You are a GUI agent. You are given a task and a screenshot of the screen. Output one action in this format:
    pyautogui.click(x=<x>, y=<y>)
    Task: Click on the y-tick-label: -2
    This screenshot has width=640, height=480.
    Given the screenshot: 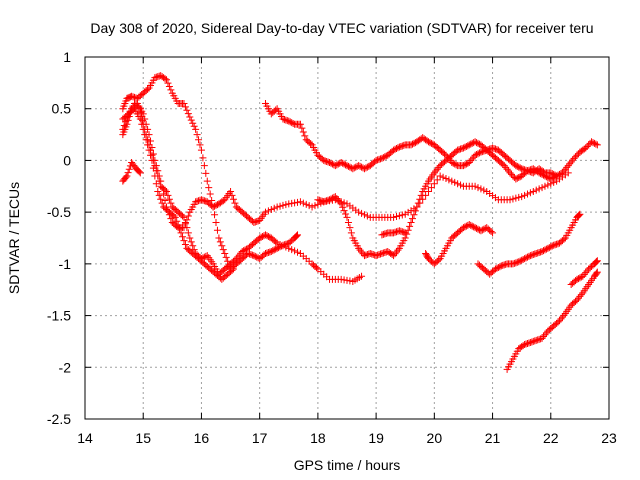 What is the action you would take?
    pyautogui.click(x=65, y=367)
    